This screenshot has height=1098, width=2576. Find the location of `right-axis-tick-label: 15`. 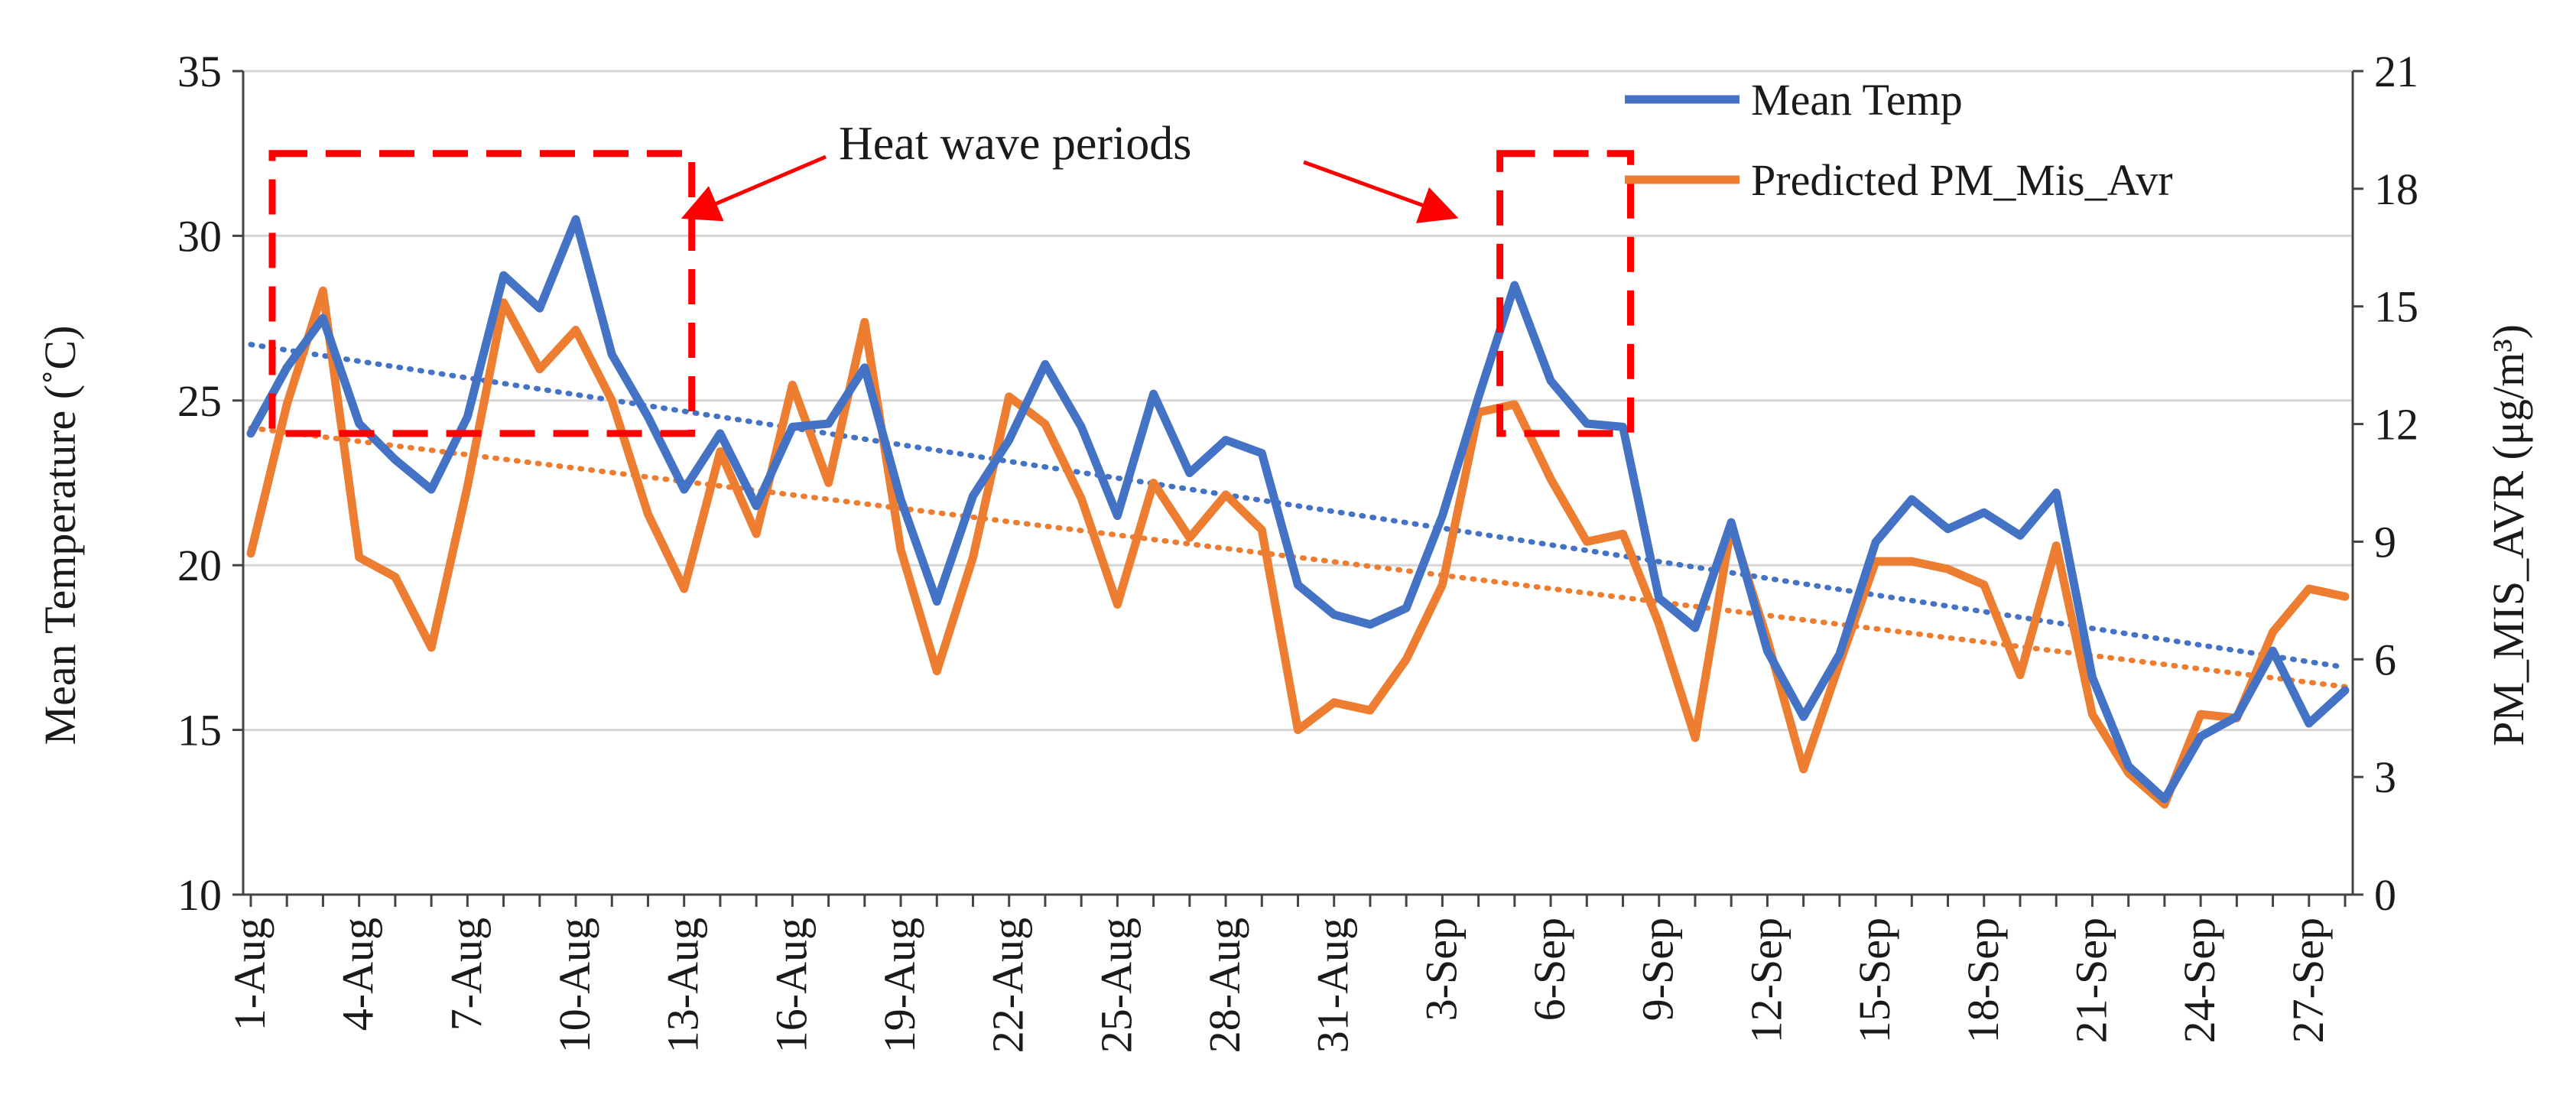

right-axis-tick-label: 15 is located at coordinates (2396, 307).